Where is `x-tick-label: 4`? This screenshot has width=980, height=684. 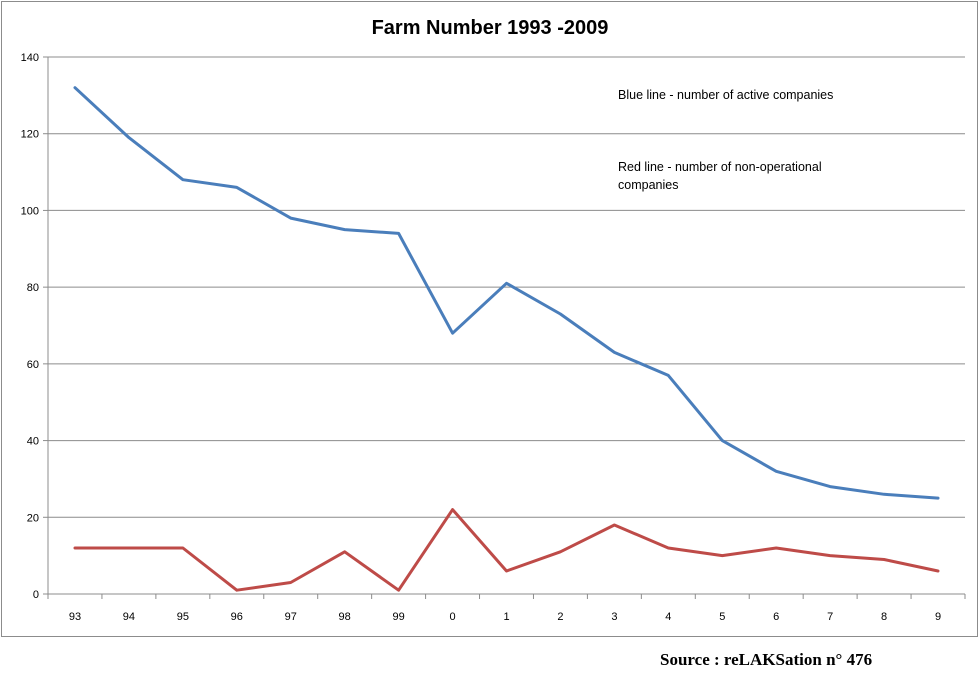
x-tick-label: 4 is located at coordinates (668, 617).